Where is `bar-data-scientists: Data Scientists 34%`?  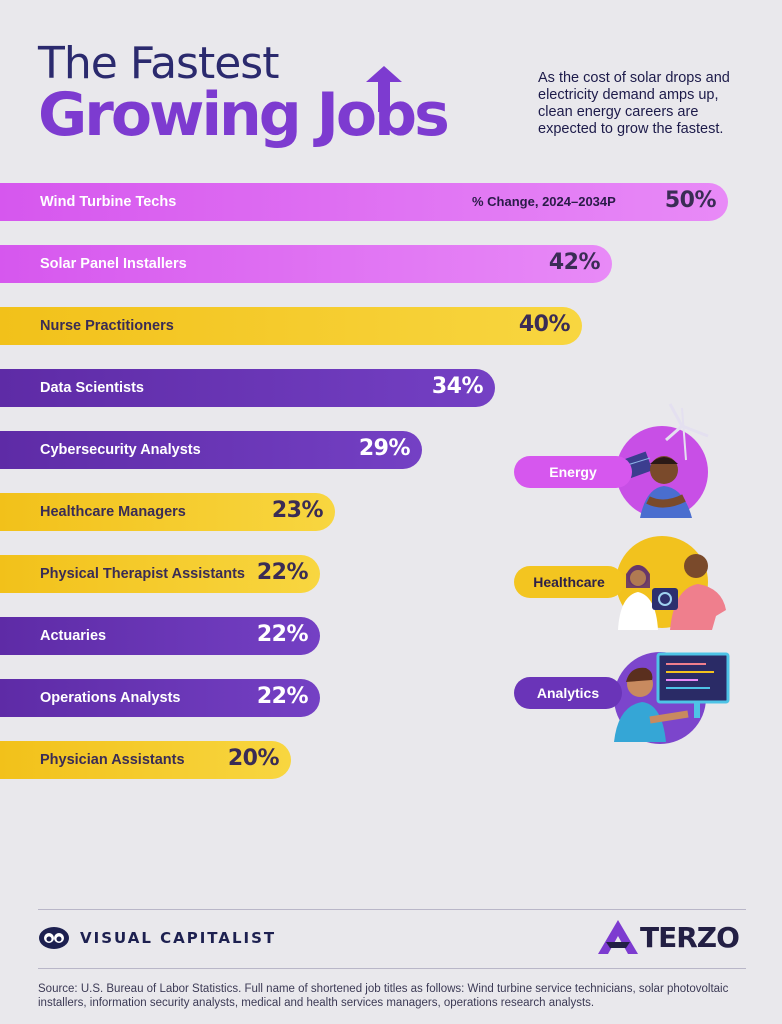 bar-data-scientists: Data Scientists 34% is located at coordinates (247, 388).